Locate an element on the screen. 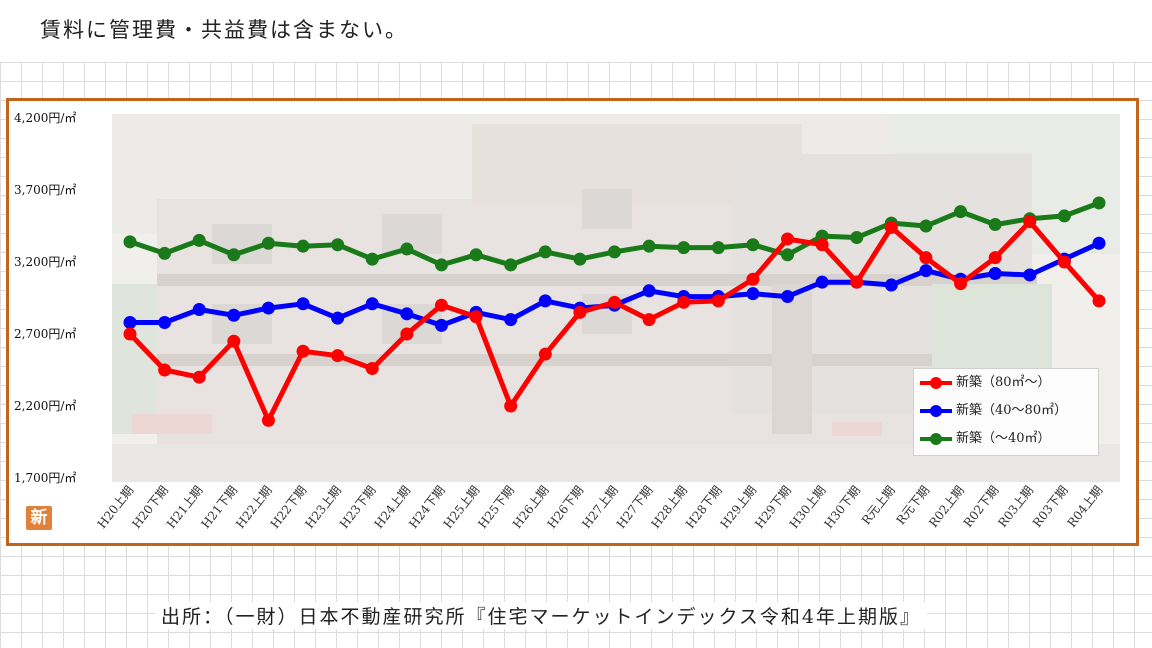 This screenshot has height=648, width=1152. source-citation: 出所：（一財）日本不動産研究所『住宅マーケットインデックス令和4年上期版』 is located at coordinates (541, 615).